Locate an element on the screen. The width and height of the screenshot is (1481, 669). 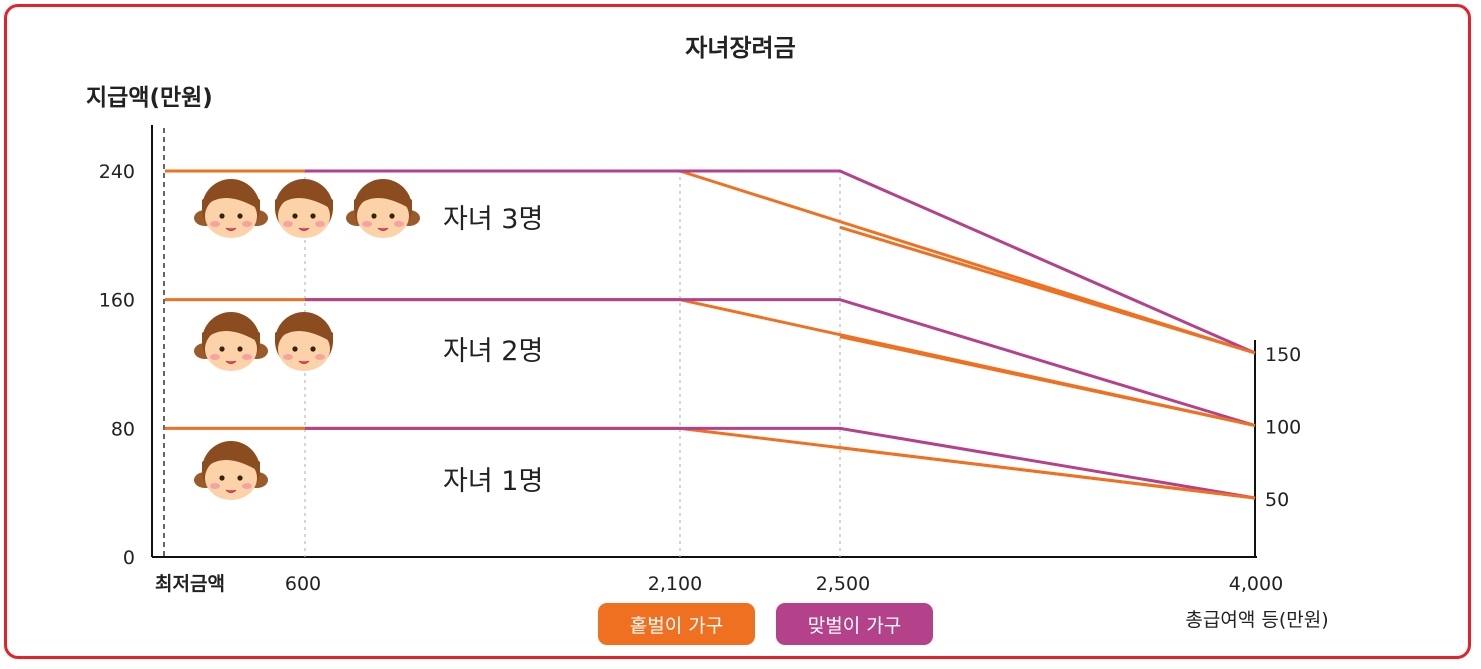
x-tick-label: 2,100 is located at coordinates (675, 584).